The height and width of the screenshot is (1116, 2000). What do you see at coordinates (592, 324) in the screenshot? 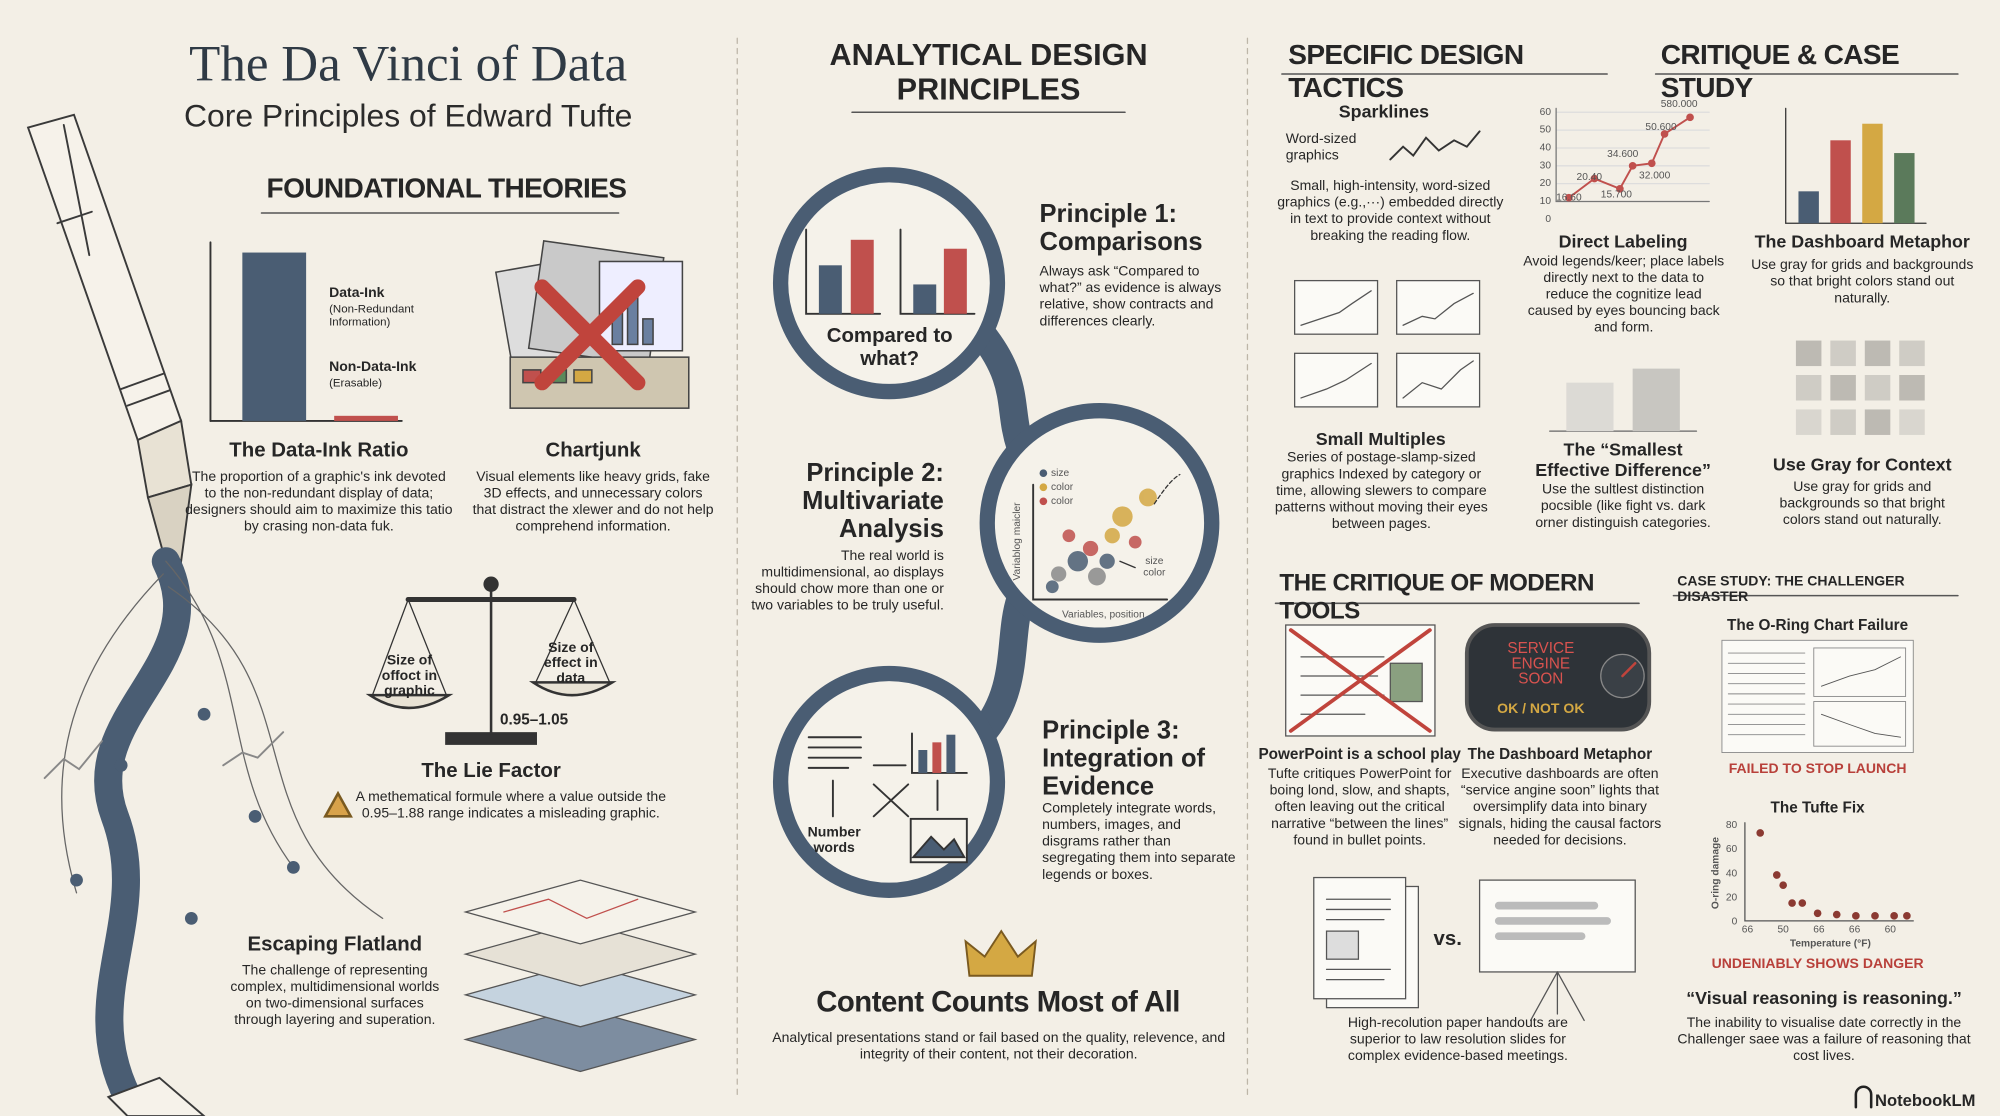
I see `chartjunk-illustration` at bounding box center [592, 324].